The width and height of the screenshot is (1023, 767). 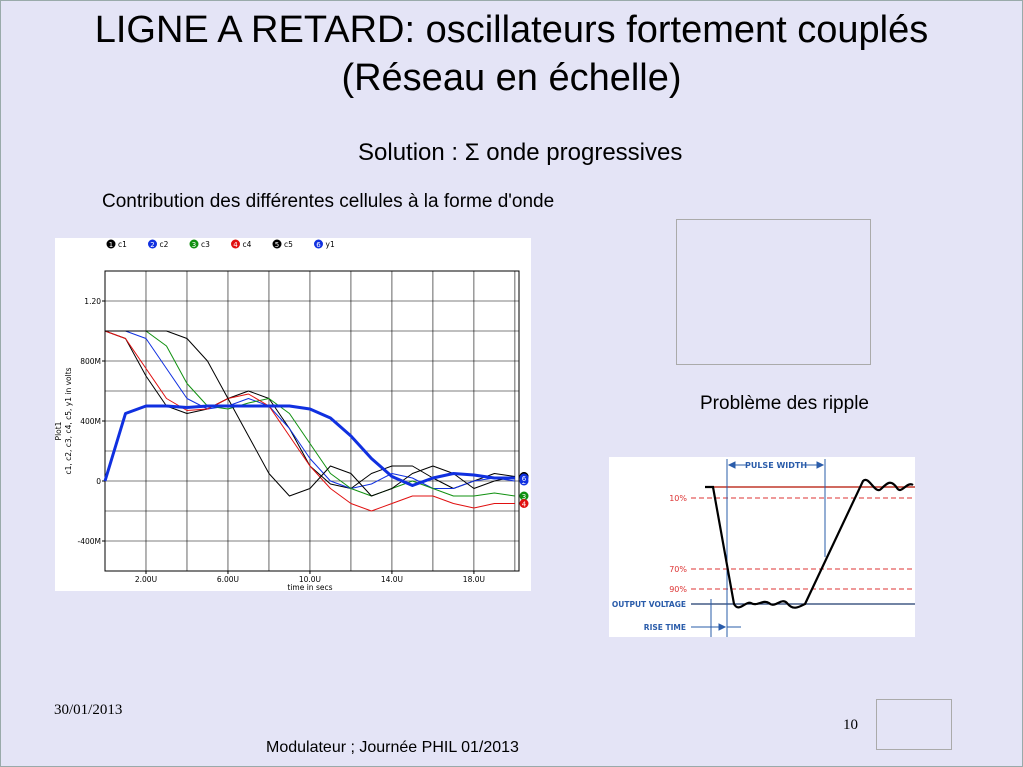 I want to click on legend-label: c5, so click(x=288, y=244).